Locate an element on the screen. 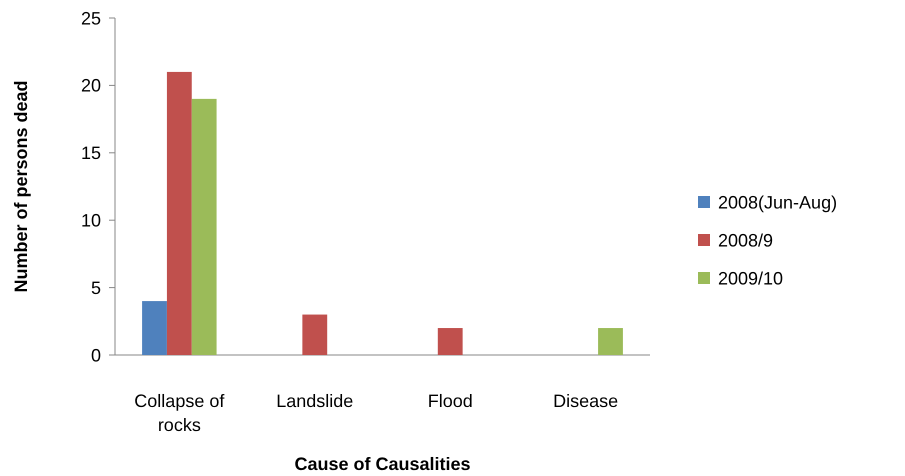 The width and height of the screenshot is (905, 476). x-tick-label: Landslide is located at coordinates (315, 401).